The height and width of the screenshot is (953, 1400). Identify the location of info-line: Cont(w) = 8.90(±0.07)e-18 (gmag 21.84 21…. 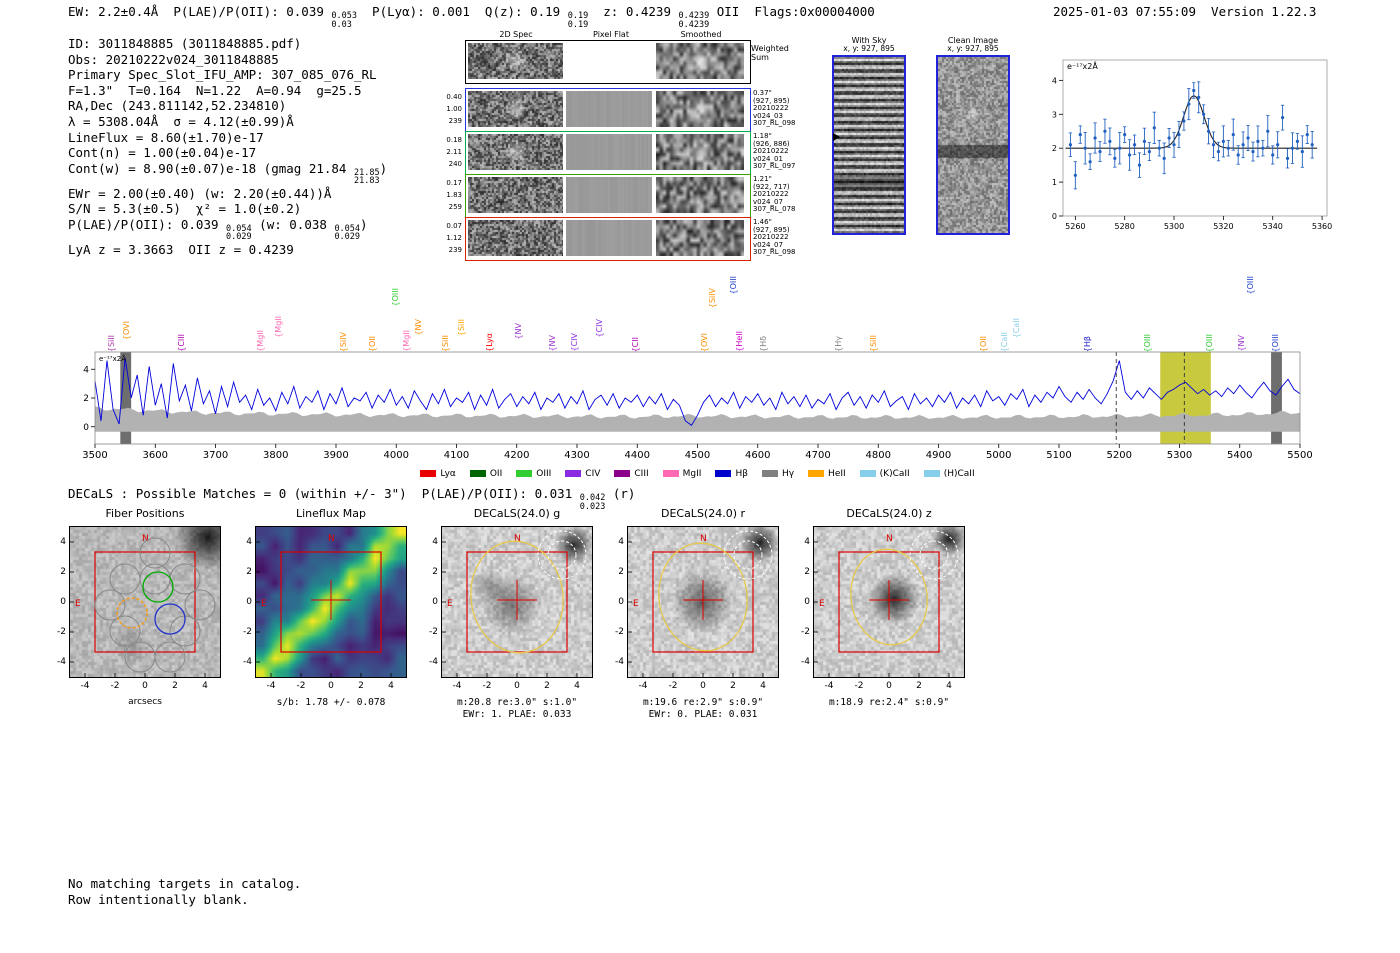
(228, 173).